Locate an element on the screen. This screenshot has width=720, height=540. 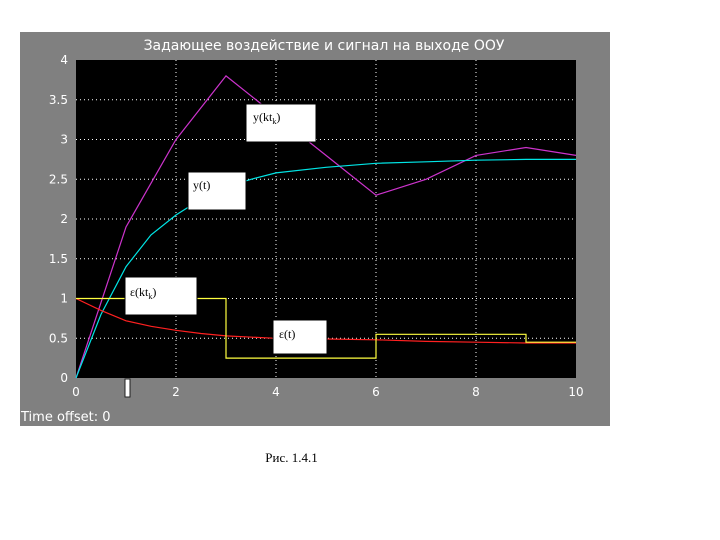
y-tick-label: 2.5 is located at coordinates (58, 179).